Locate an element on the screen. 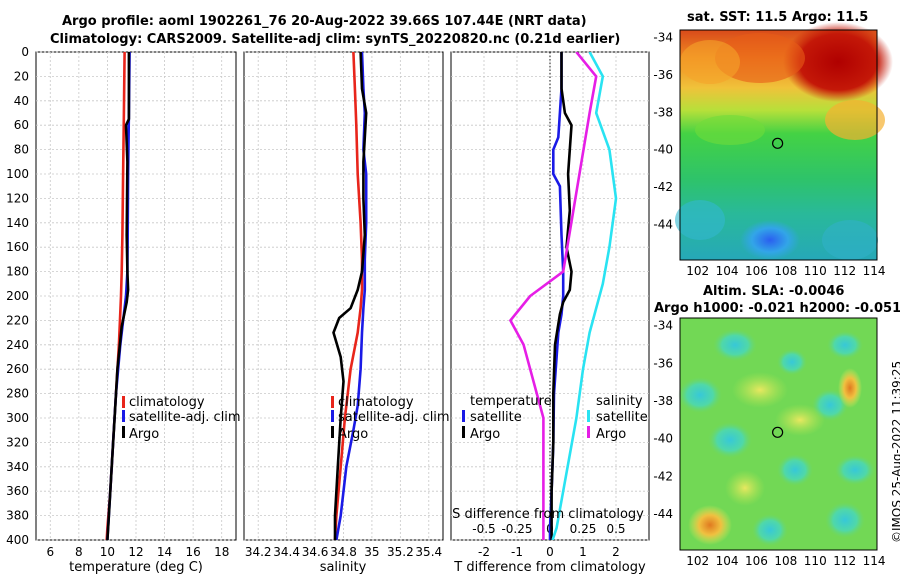 Image resolution: width=900 pixels, height=580 pixels. x-tick-label: 6 is located at coordinates (50, 552).